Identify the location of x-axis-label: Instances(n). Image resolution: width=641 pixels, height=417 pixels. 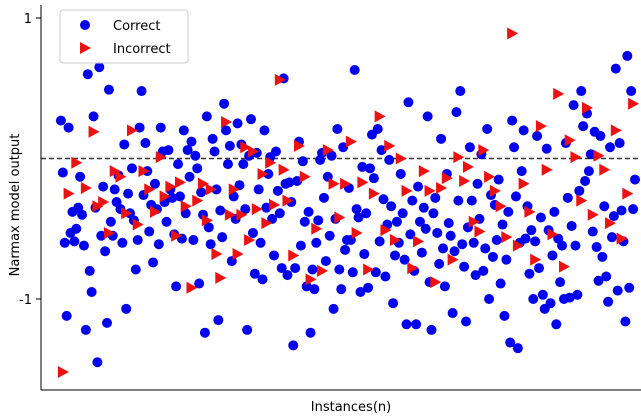
(351, 407).